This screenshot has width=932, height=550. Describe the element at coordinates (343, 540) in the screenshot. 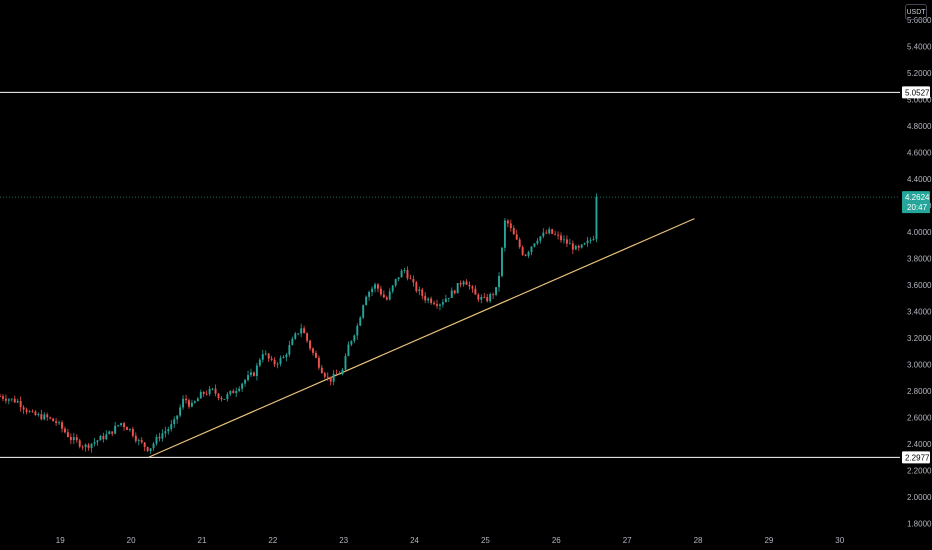

I see `x-tick-label: 23` at that location.